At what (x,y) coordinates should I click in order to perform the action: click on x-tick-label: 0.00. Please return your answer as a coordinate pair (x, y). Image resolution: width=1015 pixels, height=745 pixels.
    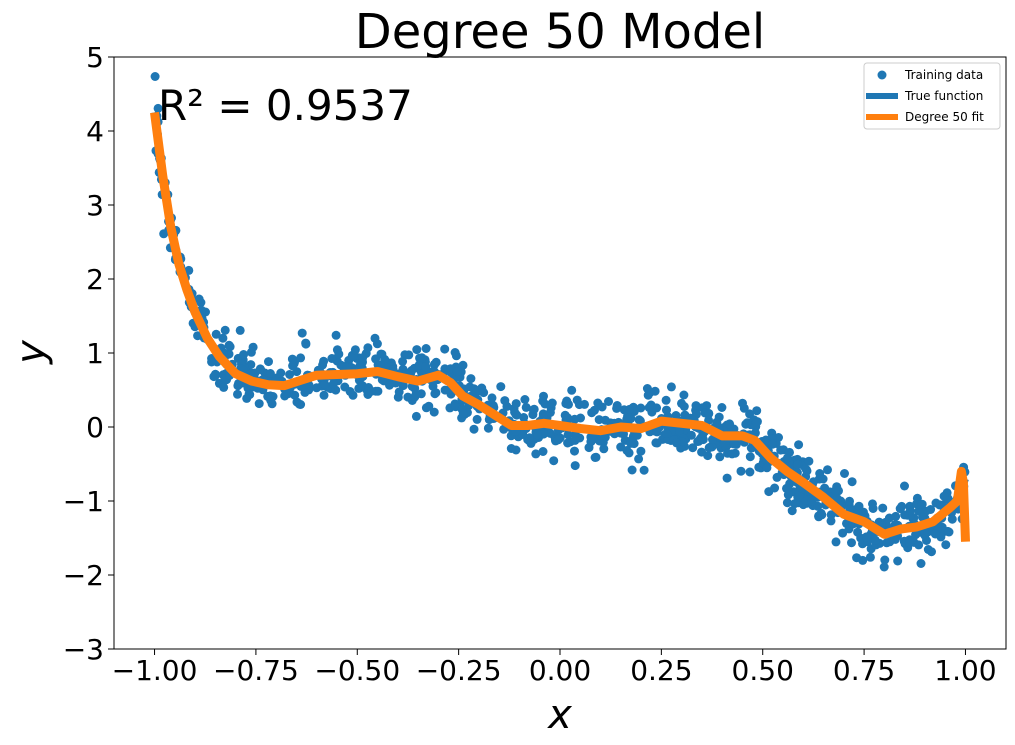
    Looking at the image, I should click on (560, 670).